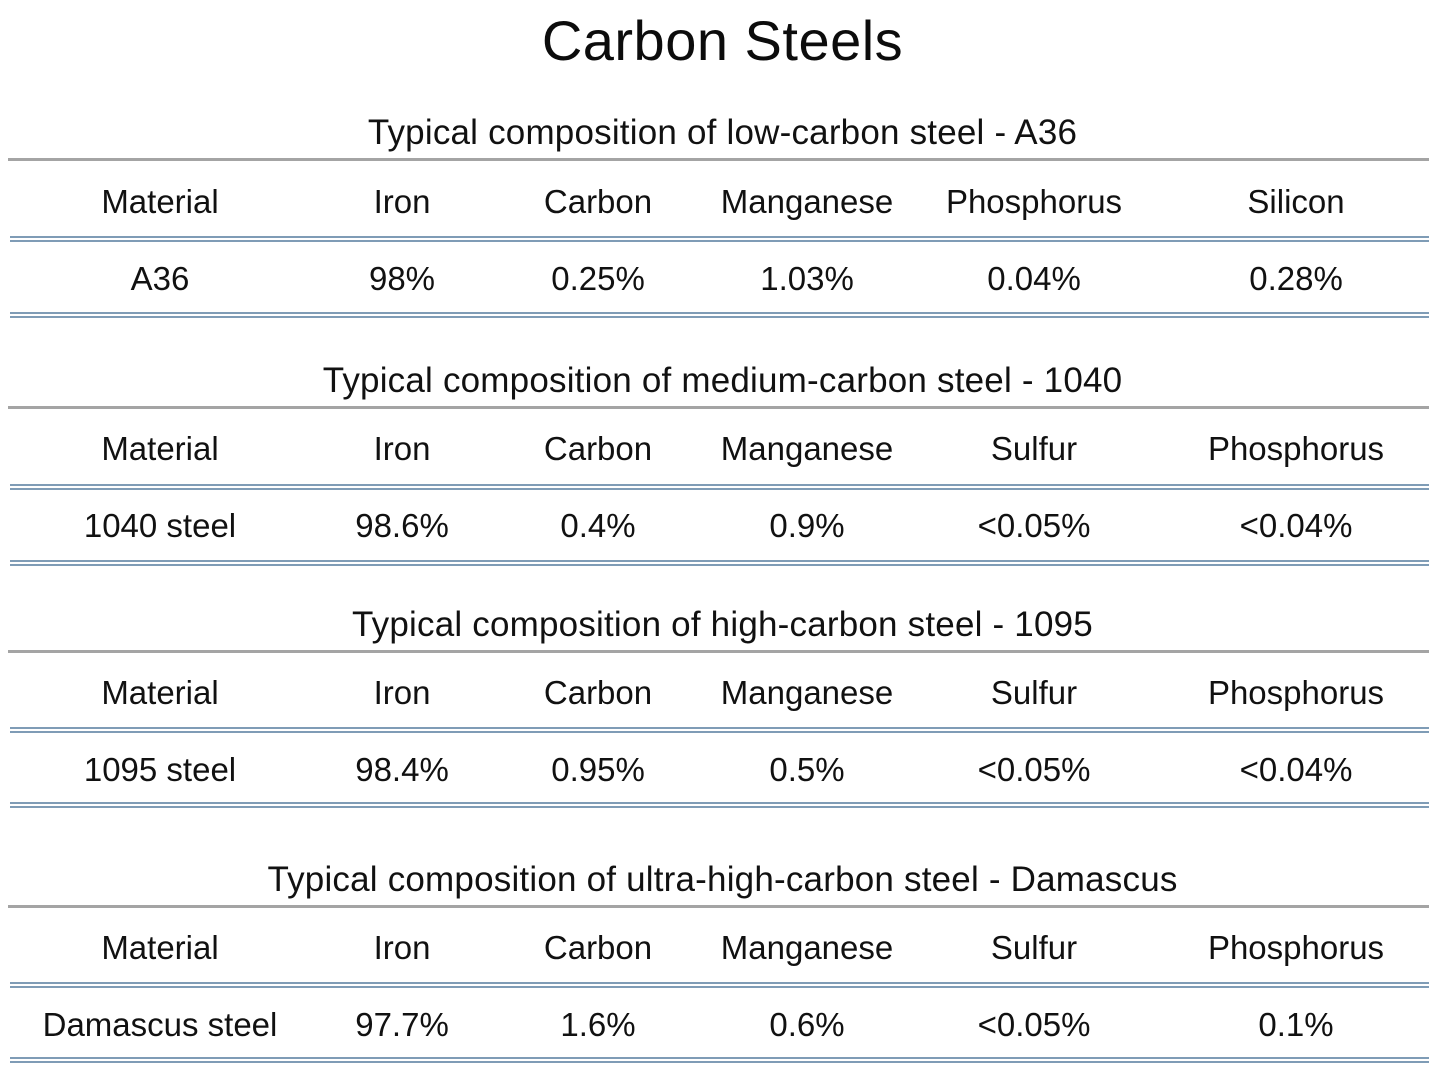  I want to click on cell-material: 1040 steel, so click(160, 525).